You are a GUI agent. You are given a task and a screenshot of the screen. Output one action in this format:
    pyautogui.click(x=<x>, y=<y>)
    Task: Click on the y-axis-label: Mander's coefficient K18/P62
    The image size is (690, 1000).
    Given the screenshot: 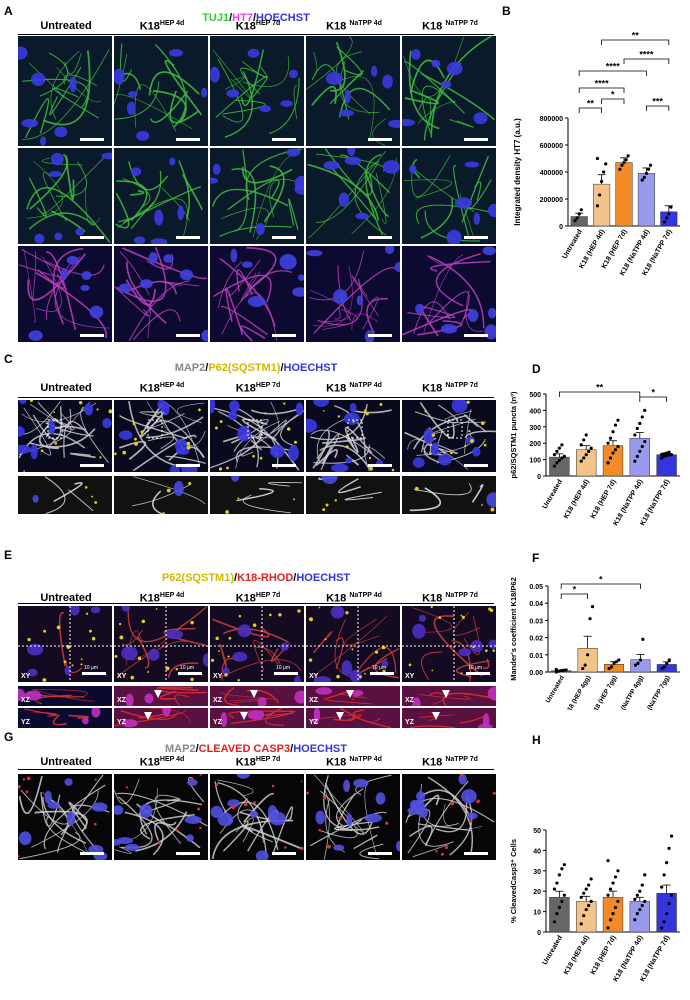 What is the action you would take?
    pyautogui.click(x=513, y=629)
    